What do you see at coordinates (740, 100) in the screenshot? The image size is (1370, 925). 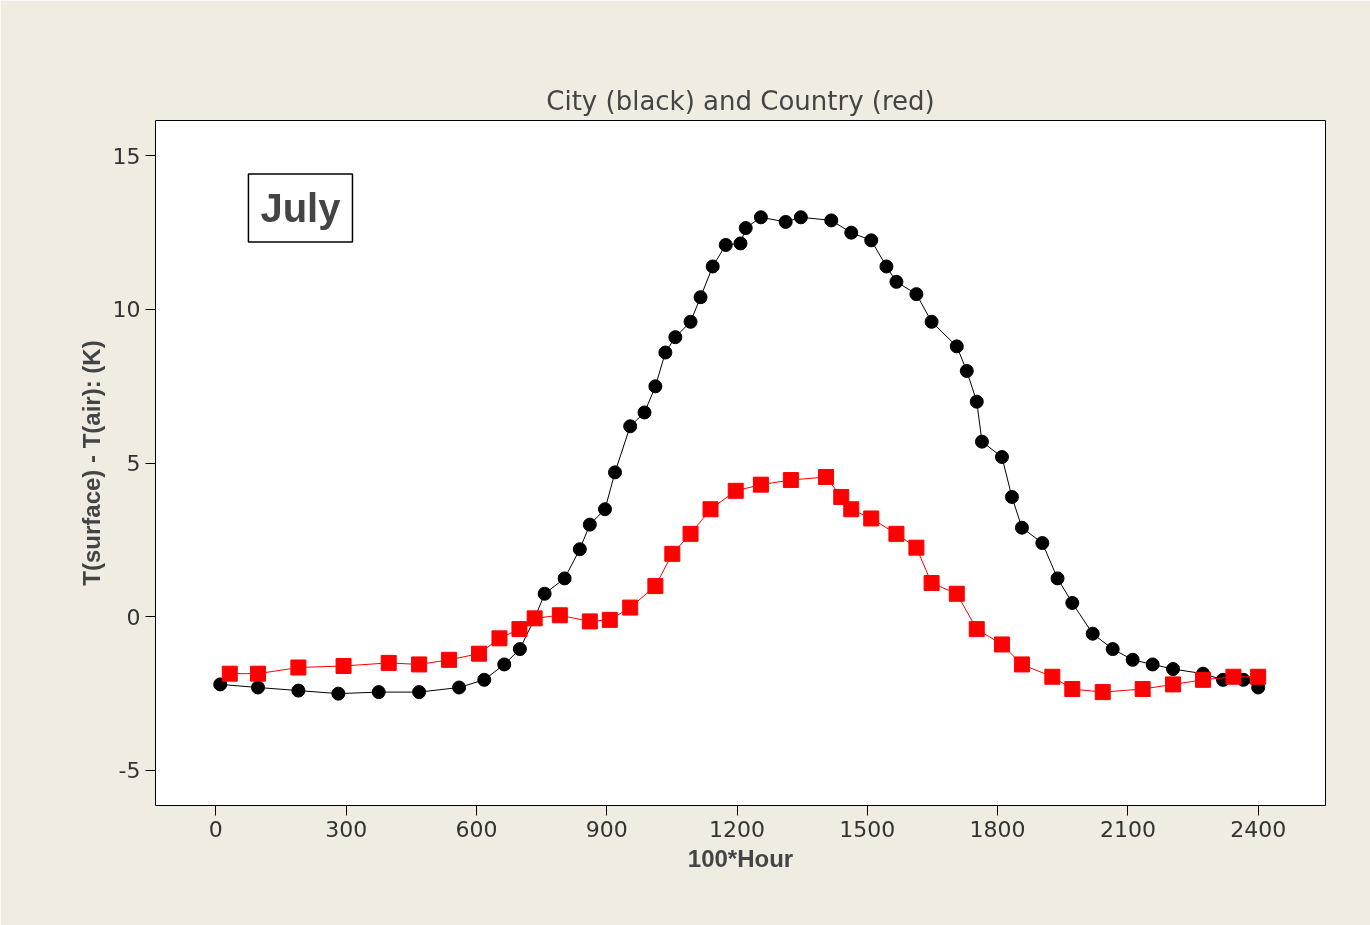 I see `chart-title: City (black) and Country (red)` at bounding box center [740, 100].